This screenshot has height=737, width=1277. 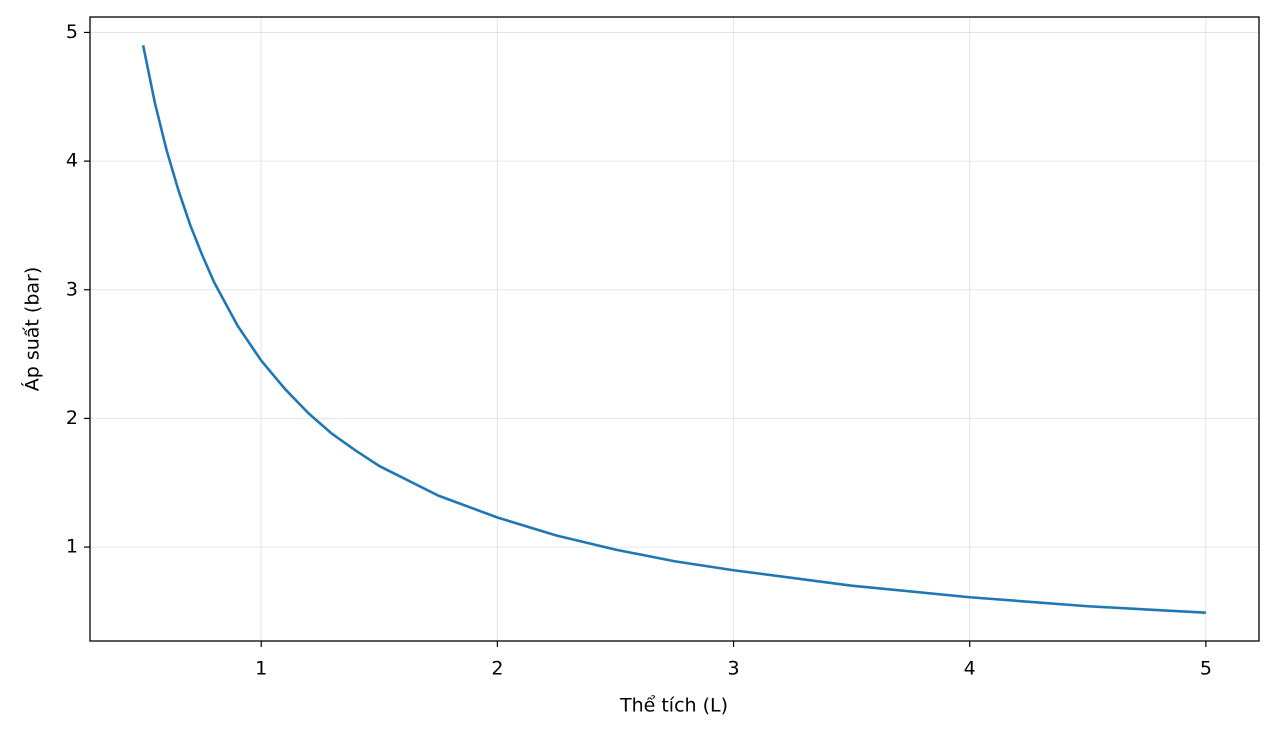 What do you see at coordinates (72, 418) in the screenshot?
I see `y-tick-label: 2` at bounding box center [72, 418].